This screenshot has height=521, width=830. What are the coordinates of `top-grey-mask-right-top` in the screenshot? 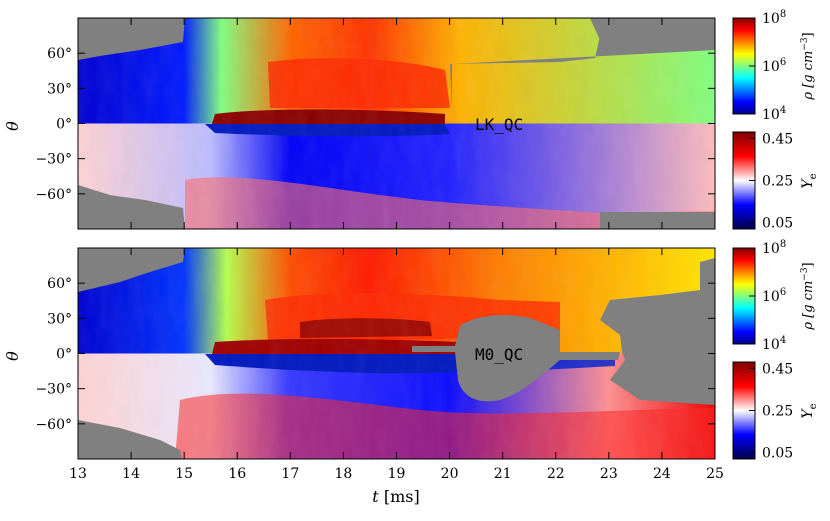 It's located at (652, 29).